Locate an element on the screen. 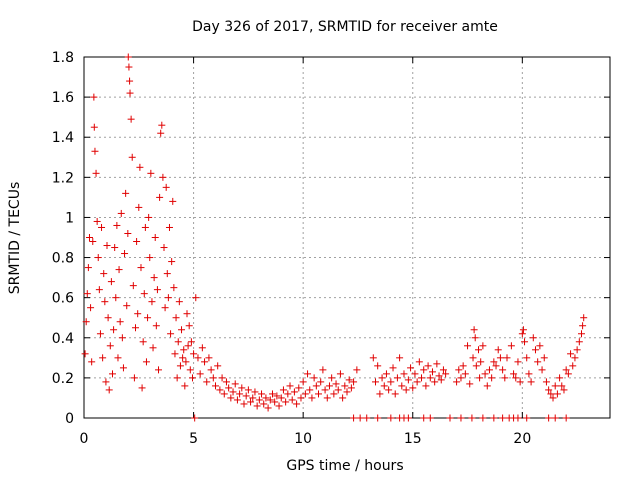  y-tick-label: 0.4 is located at coordinates (63, 339).